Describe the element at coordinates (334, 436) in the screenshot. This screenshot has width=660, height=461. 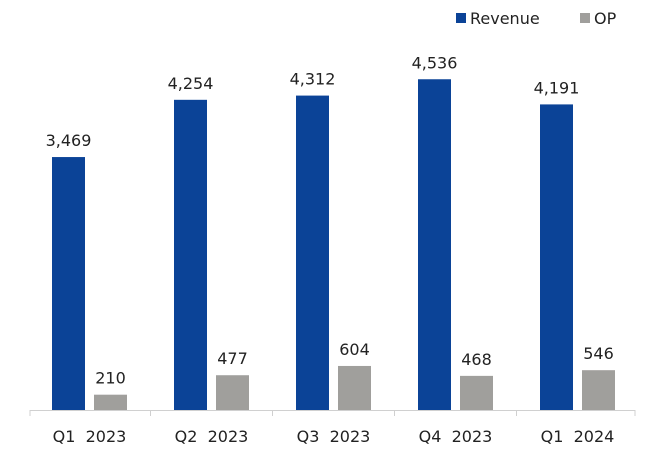
I see `x-tick-label-3: Q3 2023` at that location.